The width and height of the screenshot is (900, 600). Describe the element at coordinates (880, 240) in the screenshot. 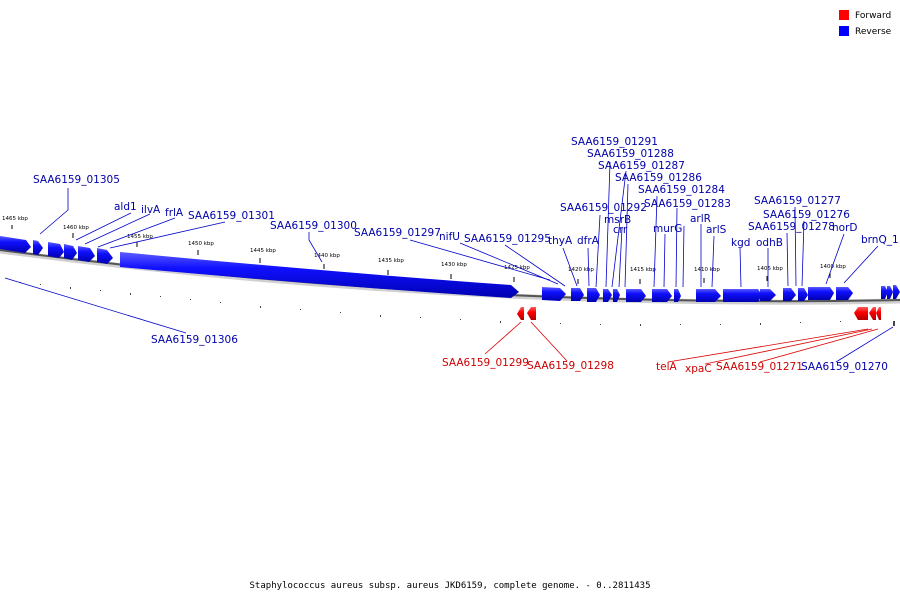

I see `gene-label: brnQ_1` at that location.